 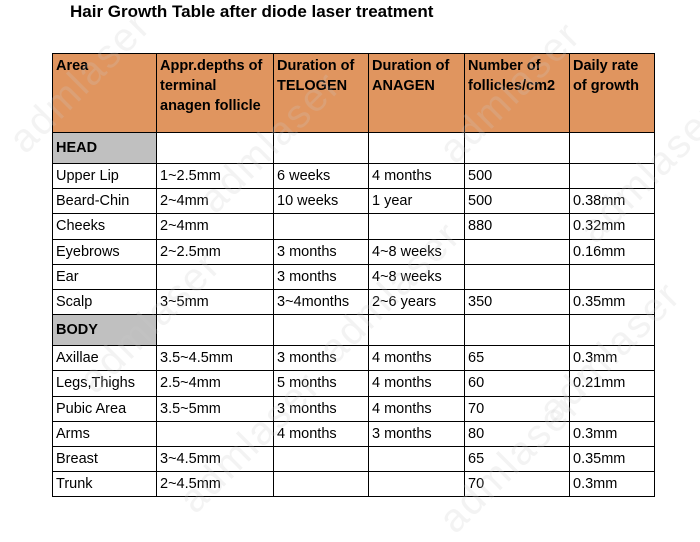 What do you see at coordinates (104, 93) in the screenshot?
I see `header-area: Area` at bounding box center [104, 93].